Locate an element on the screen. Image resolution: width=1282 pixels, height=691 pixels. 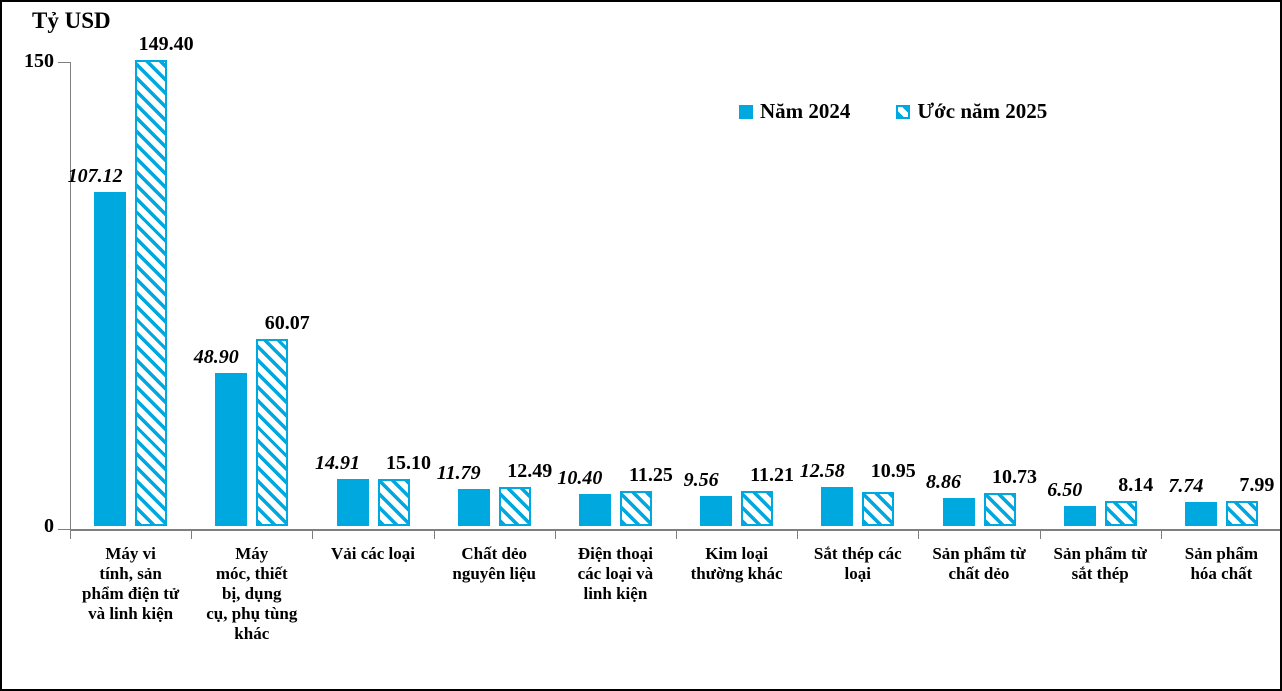
category-label: Điện thoại các loại và linh kiện is located at coordinates (615, 574).